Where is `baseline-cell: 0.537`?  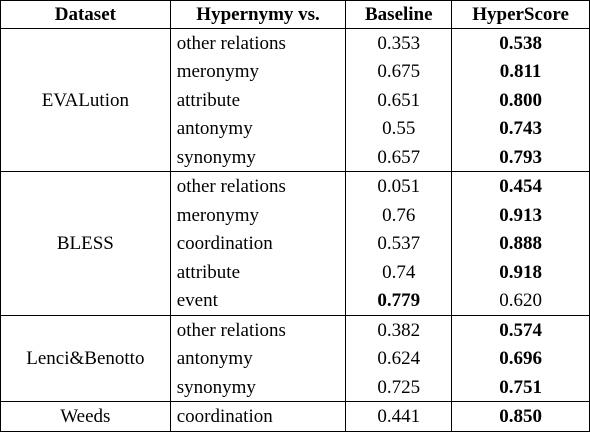
baseline-cell: 0.537 is located at coordinates (399, 243).